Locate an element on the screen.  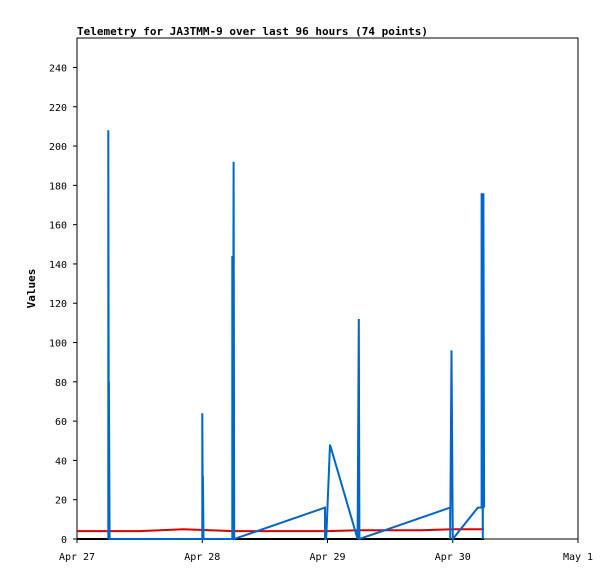
y-axis-label: Values is located at coordinates (31, 289).